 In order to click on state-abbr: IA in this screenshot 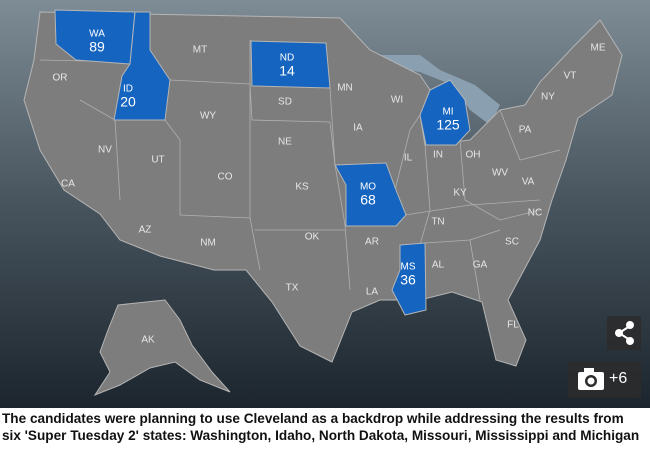, I will do `click(358, 128)`.